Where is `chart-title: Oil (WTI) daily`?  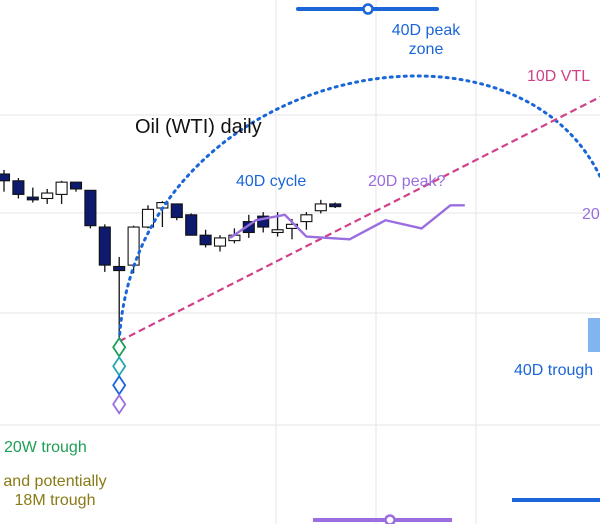
chart-title: Oil (WTI) daily is located at coordinates (198, 127).